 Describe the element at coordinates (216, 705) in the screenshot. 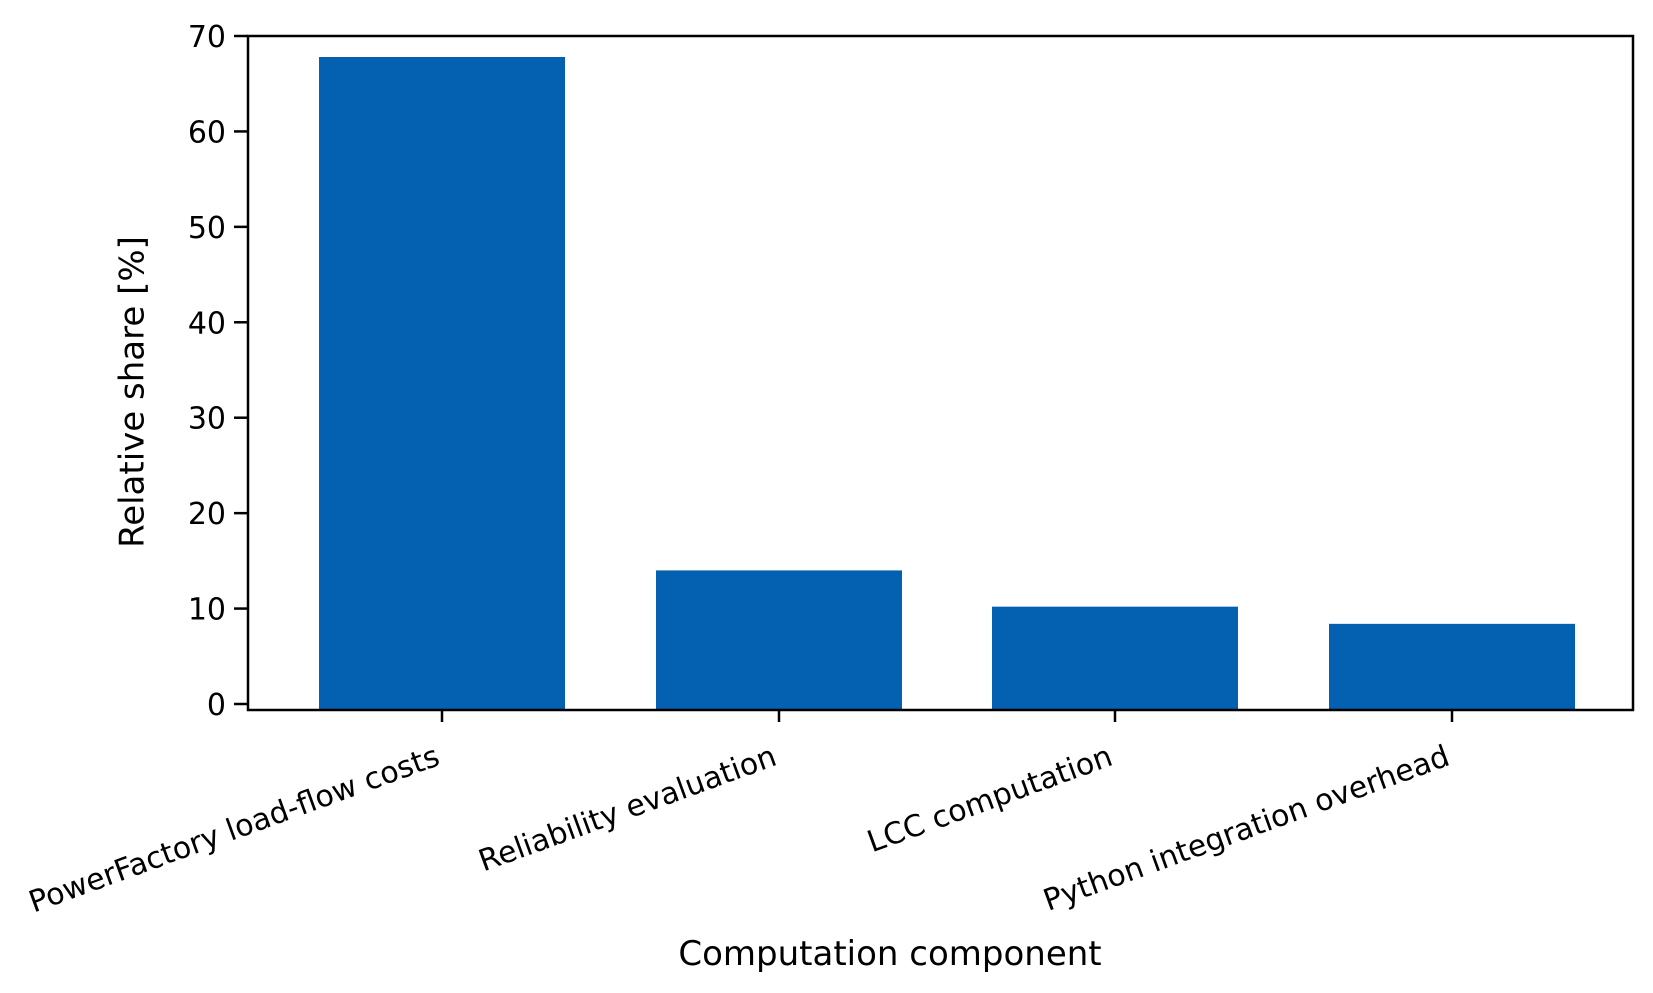

I see `y-tick-label-0: 0` at that location.